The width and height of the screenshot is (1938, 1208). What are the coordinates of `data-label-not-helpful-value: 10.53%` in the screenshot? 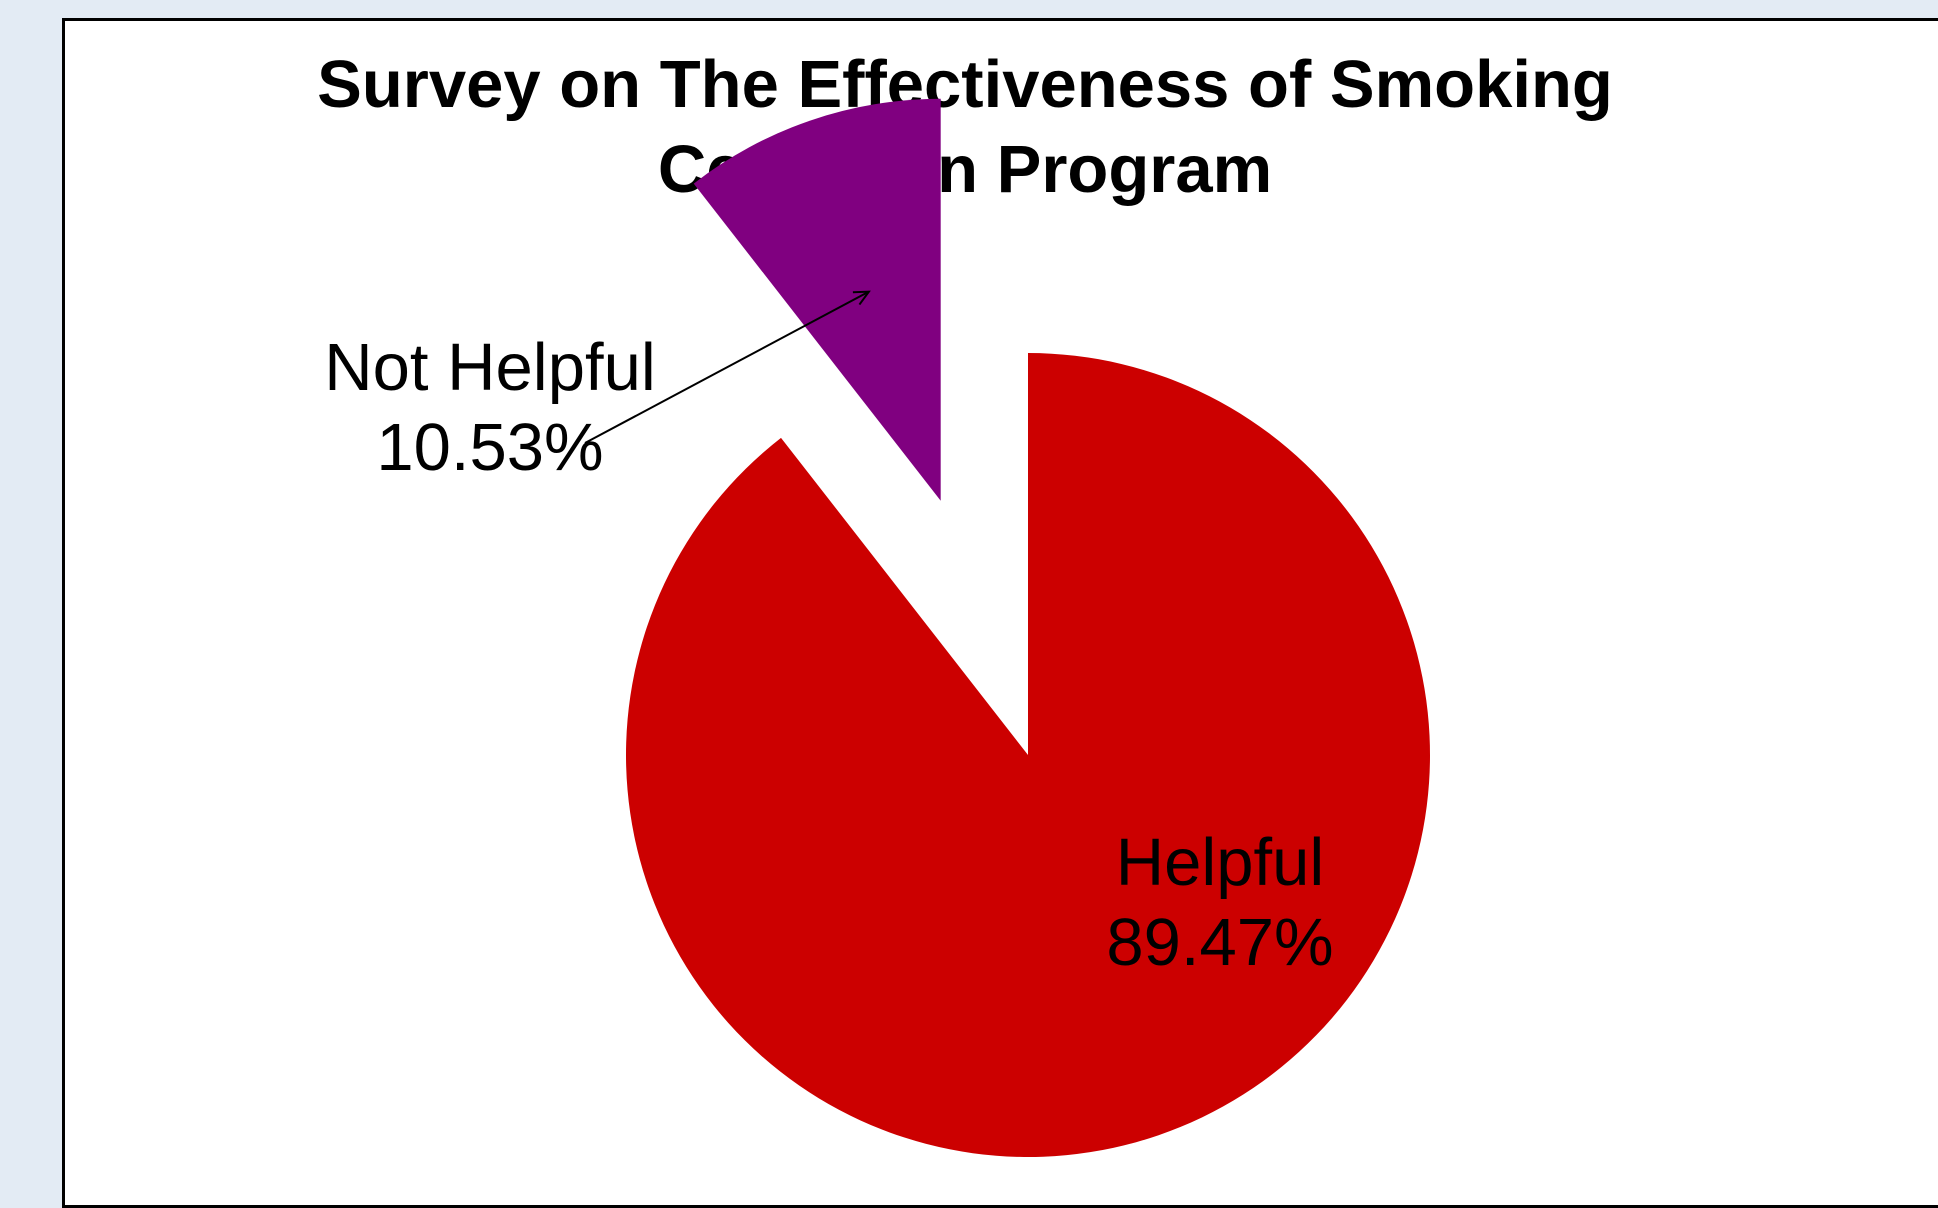 It's located at (489, 447).